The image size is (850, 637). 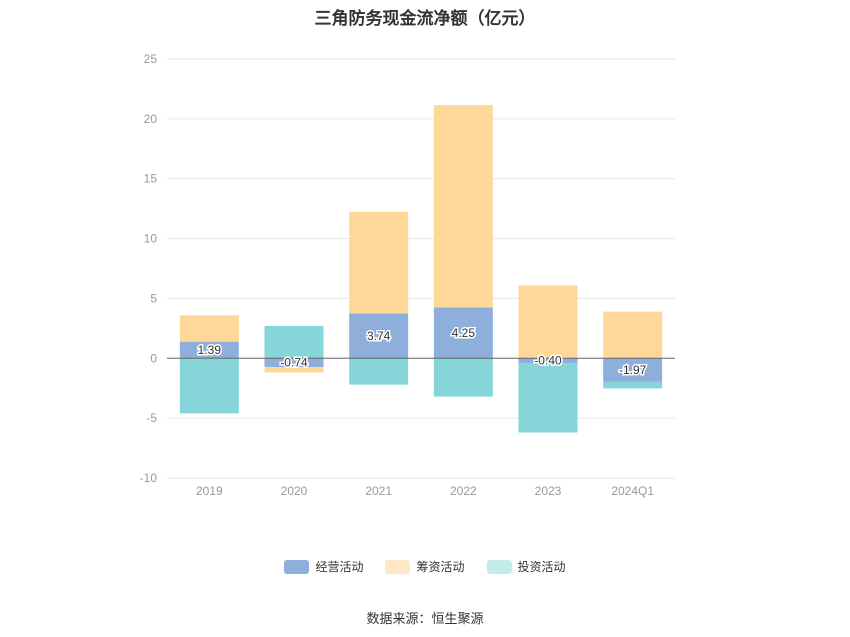 I want to click on y-tick-label: 25, so click(x=151, y=59).